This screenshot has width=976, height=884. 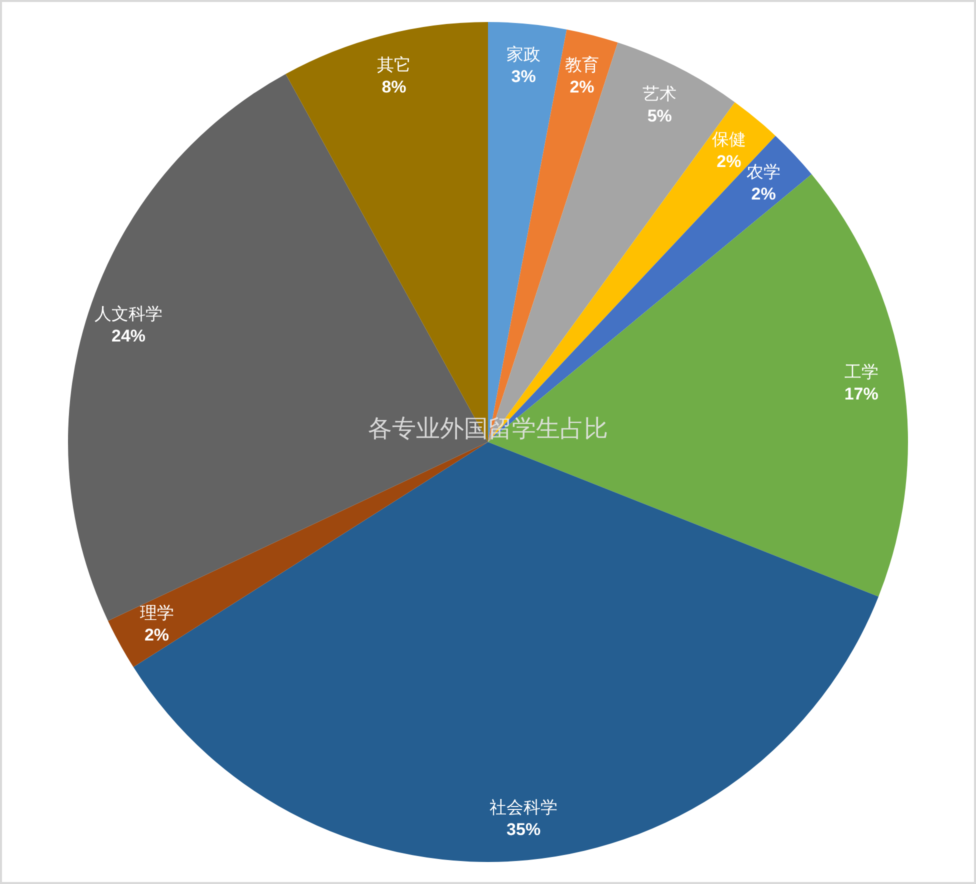 I want to click on slice-label: 其它, so click(x=393, y=64).